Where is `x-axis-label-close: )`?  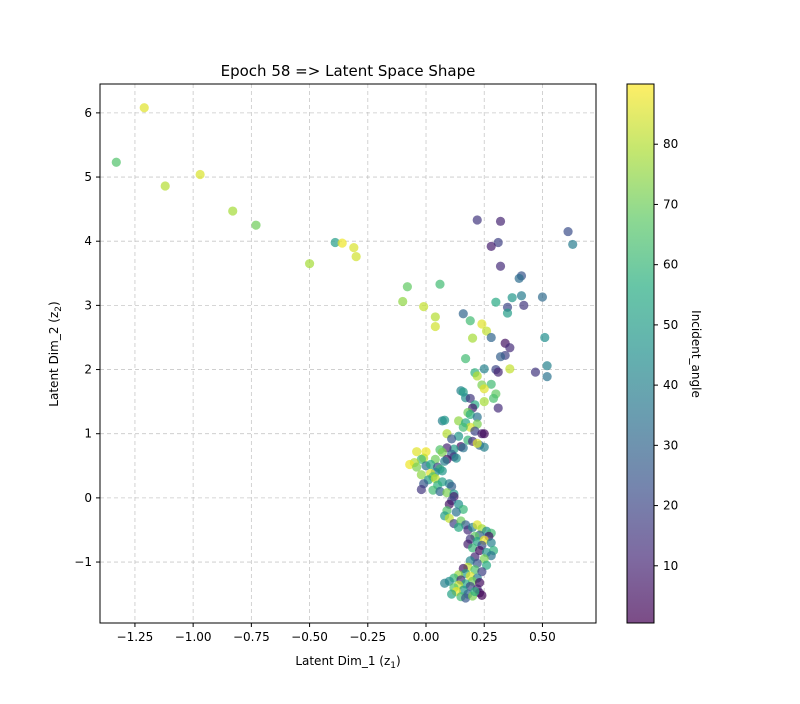
x-axis-label-close: ) is located at coordinates (398, 661).